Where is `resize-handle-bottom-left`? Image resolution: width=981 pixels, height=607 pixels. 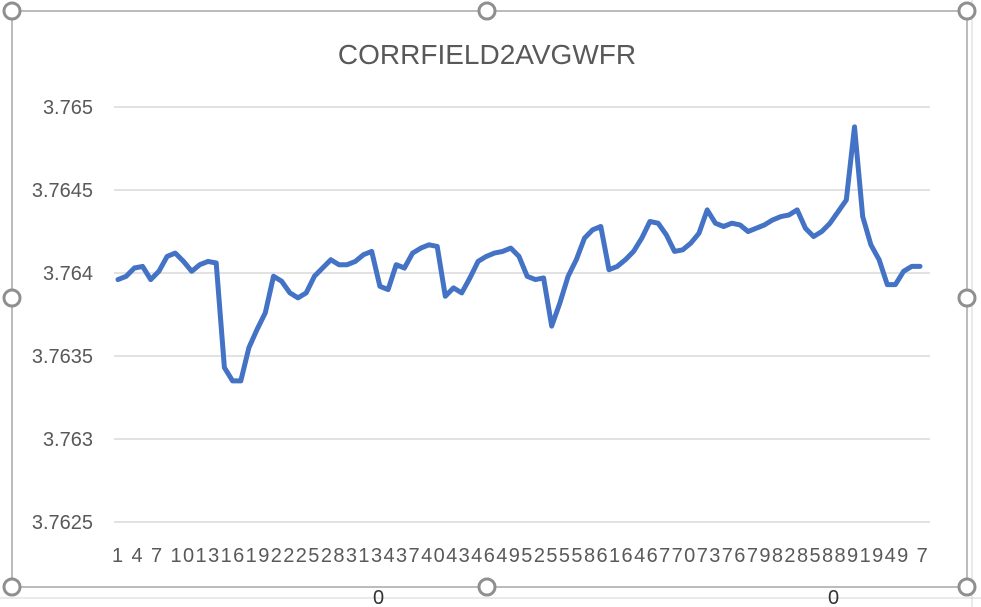
resize-handle-bottom-left is located at coordinates (12, 587).